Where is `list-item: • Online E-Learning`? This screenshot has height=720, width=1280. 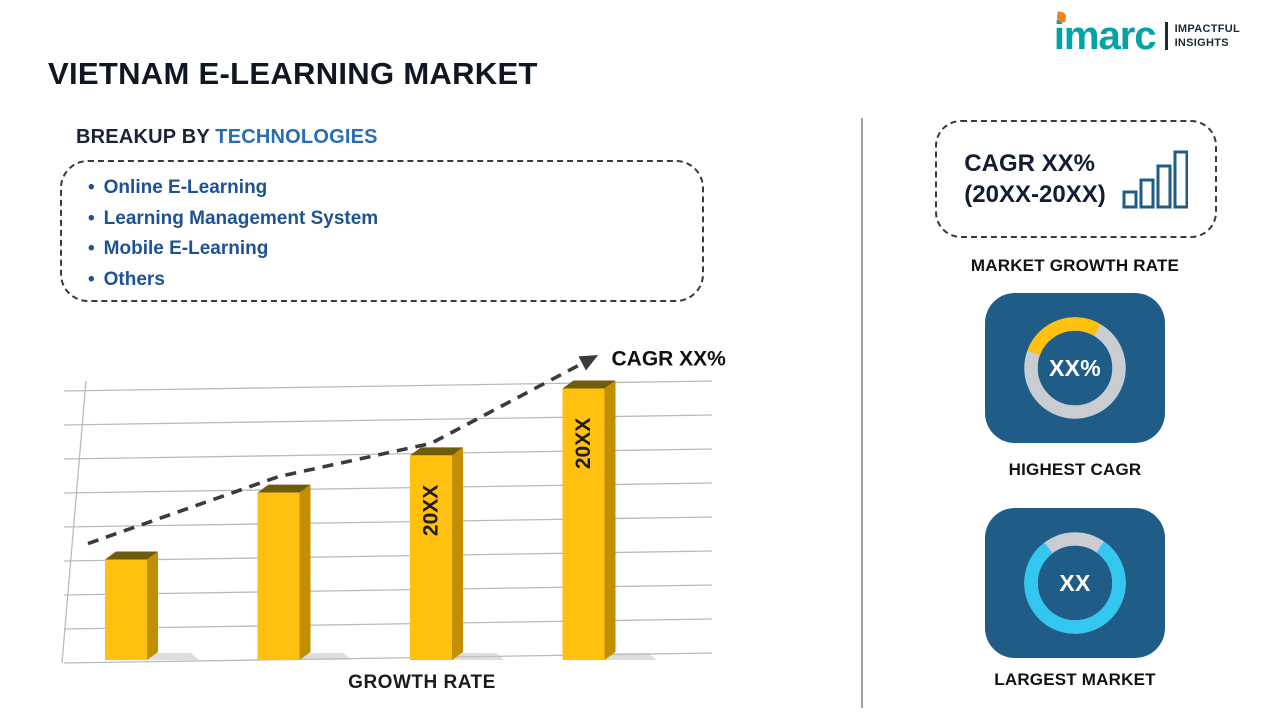 list-item: • Online E-Learning is located at coordinates (395, 188).